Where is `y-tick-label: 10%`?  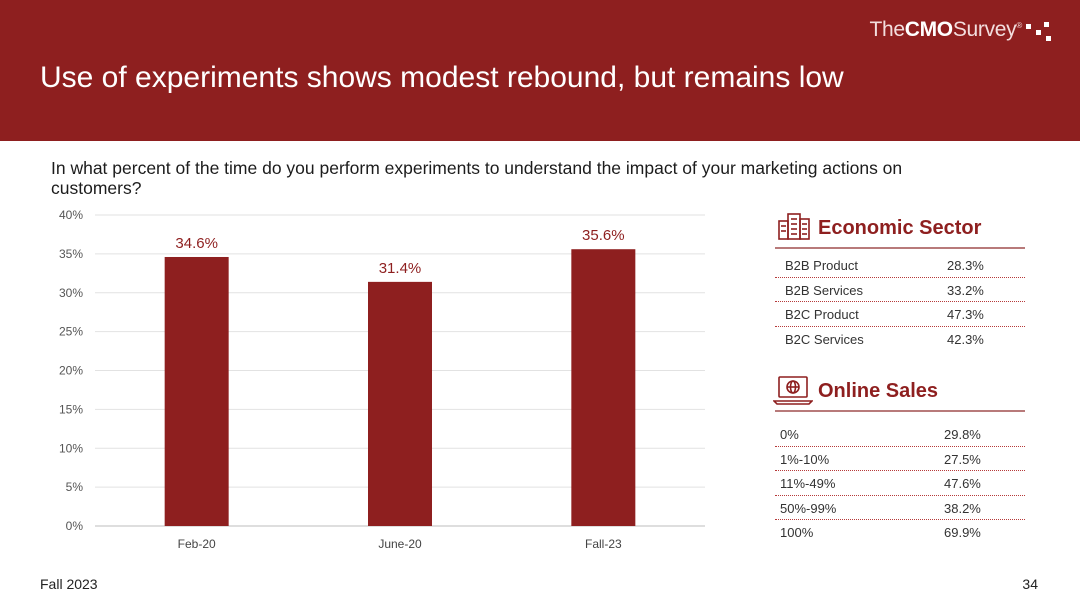
y-tick-label: 10% is located at coordinates (71, 448).